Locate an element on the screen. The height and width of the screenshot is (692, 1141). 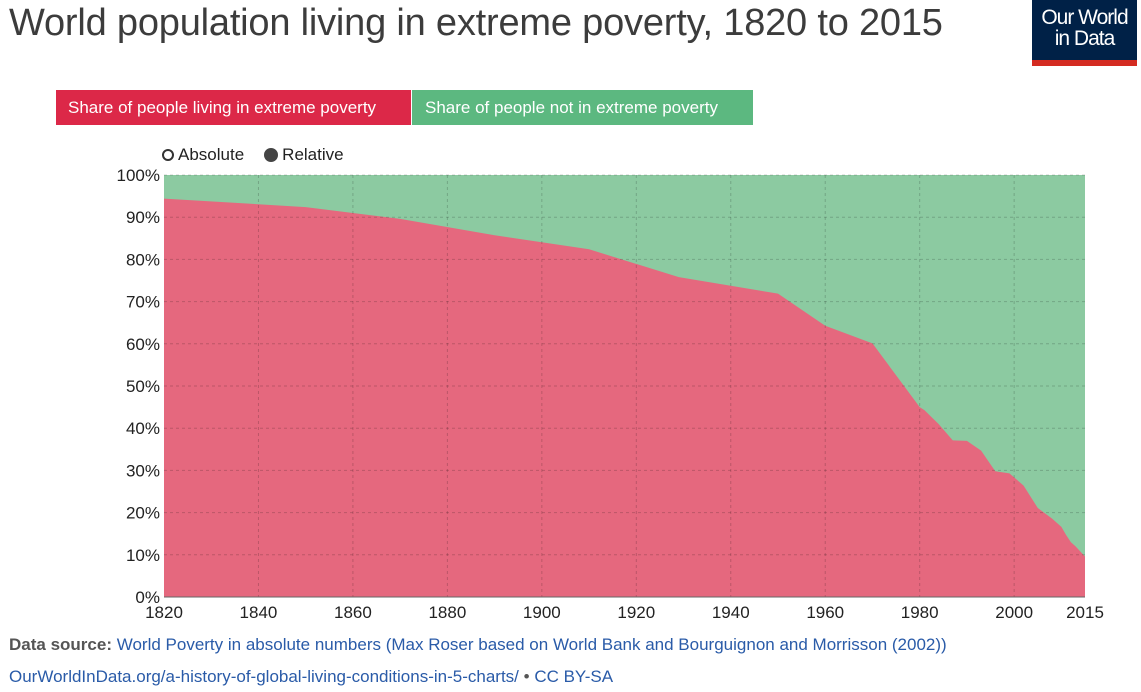
relative-label: Relative is located at coordinates (313, 154).